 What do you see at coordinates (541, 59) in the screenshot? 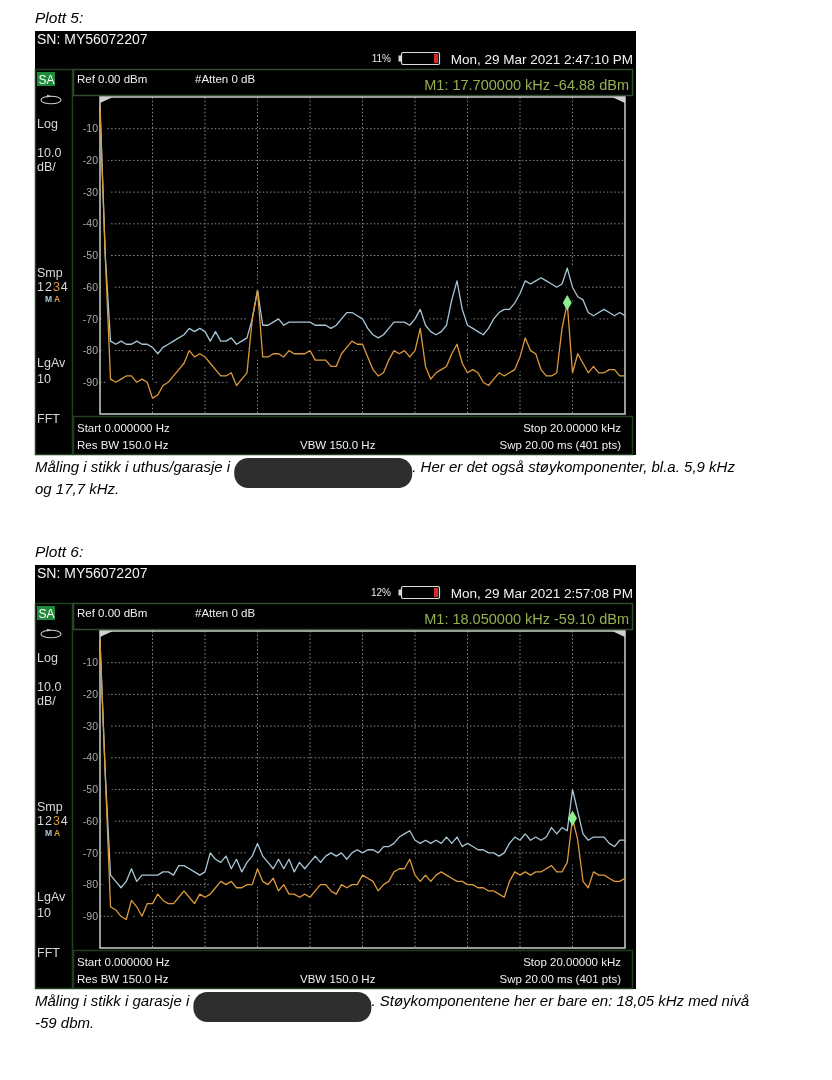
I see `text: Mon, 29 Mar 2021 2:47:10 PM` at bounding box center [541, 59].